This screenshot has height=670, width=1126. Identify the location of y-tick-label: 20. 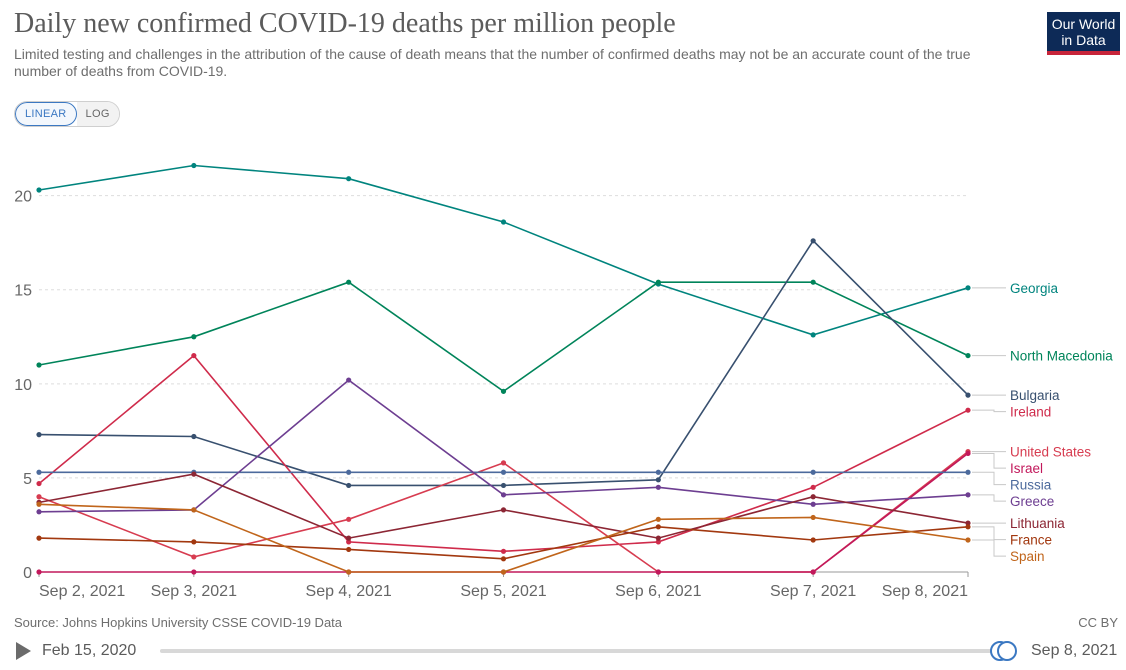
(23, 197).